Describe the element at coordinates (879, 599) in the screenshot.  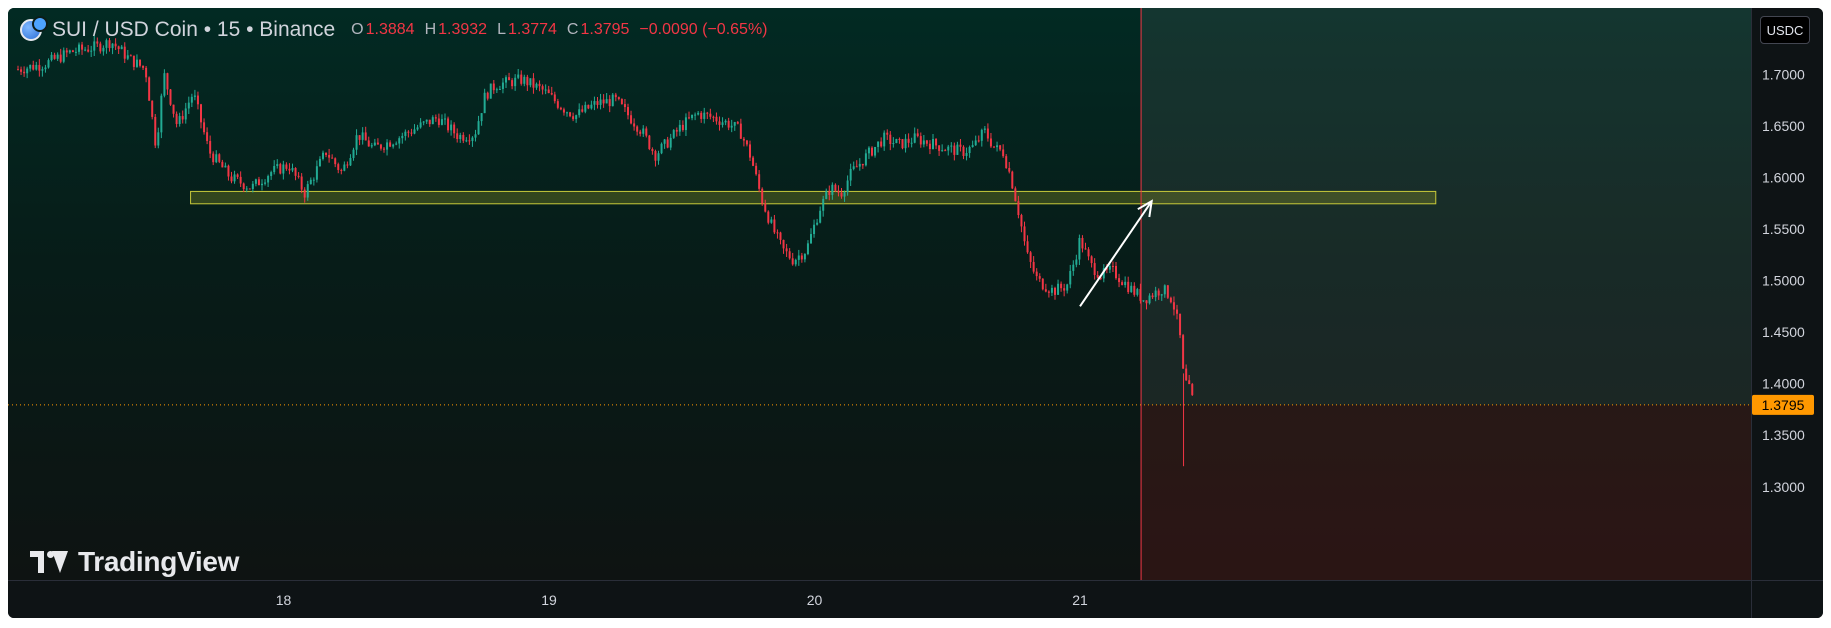
I see `time-axis` at that location.